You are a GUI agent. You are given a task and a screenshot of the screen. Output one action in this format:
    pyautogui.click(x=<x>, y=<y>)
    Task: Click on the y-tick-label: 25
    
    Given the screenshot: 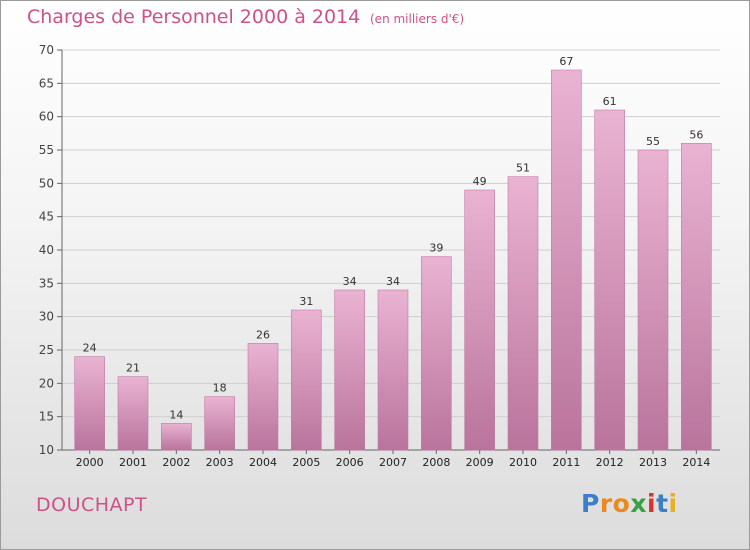 What is the action you would take?
    pyautogui.click(x=46, y=350)
    